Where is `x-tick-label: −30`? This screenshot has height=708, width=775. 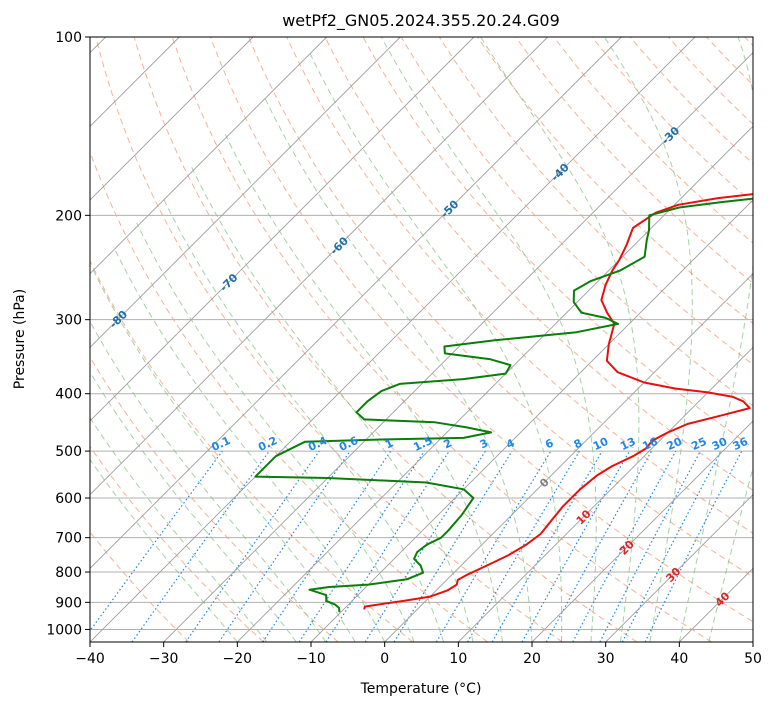
x-tick-label: −30 is located at coordinates (164, 659).